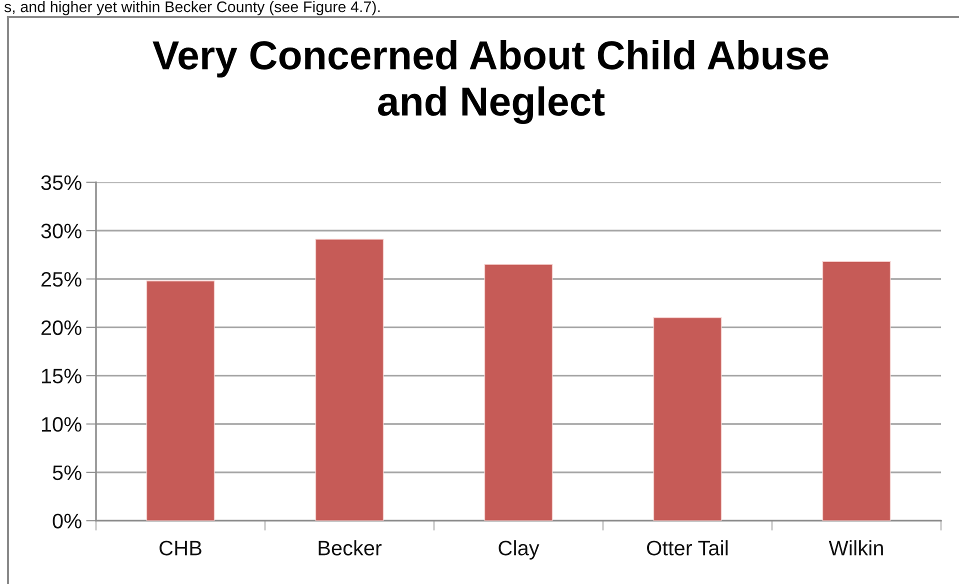  Describe the element at coordinates (61, 182) in the screenshot. I see `y-tick-label: 35%` at that location.